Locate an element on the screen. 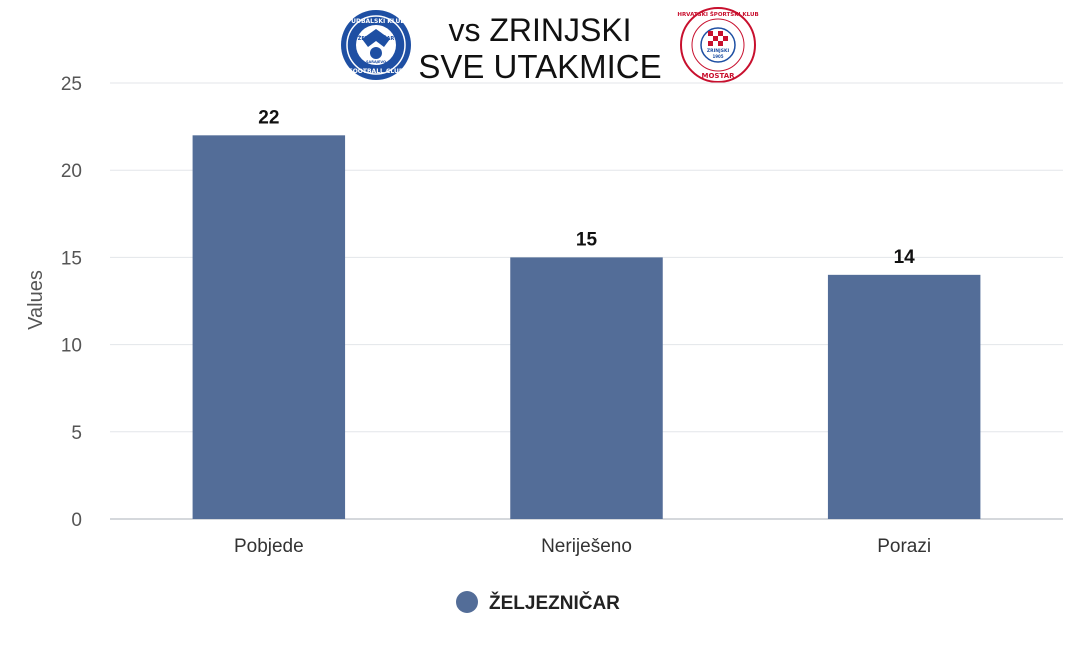 The width and height of the screenshot is (1080, 650). y-tick-label: 25 is located at coordinates (71, 84).